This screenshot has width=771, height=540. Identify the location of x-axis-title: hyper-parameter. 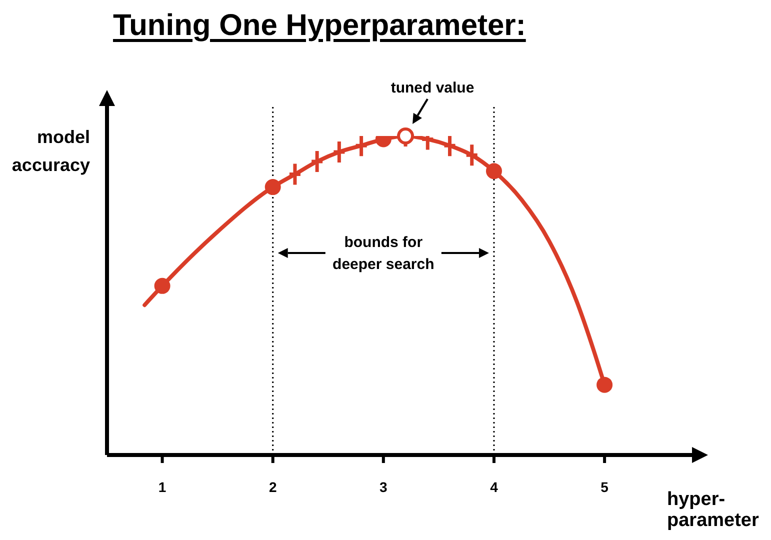
(713, 510).